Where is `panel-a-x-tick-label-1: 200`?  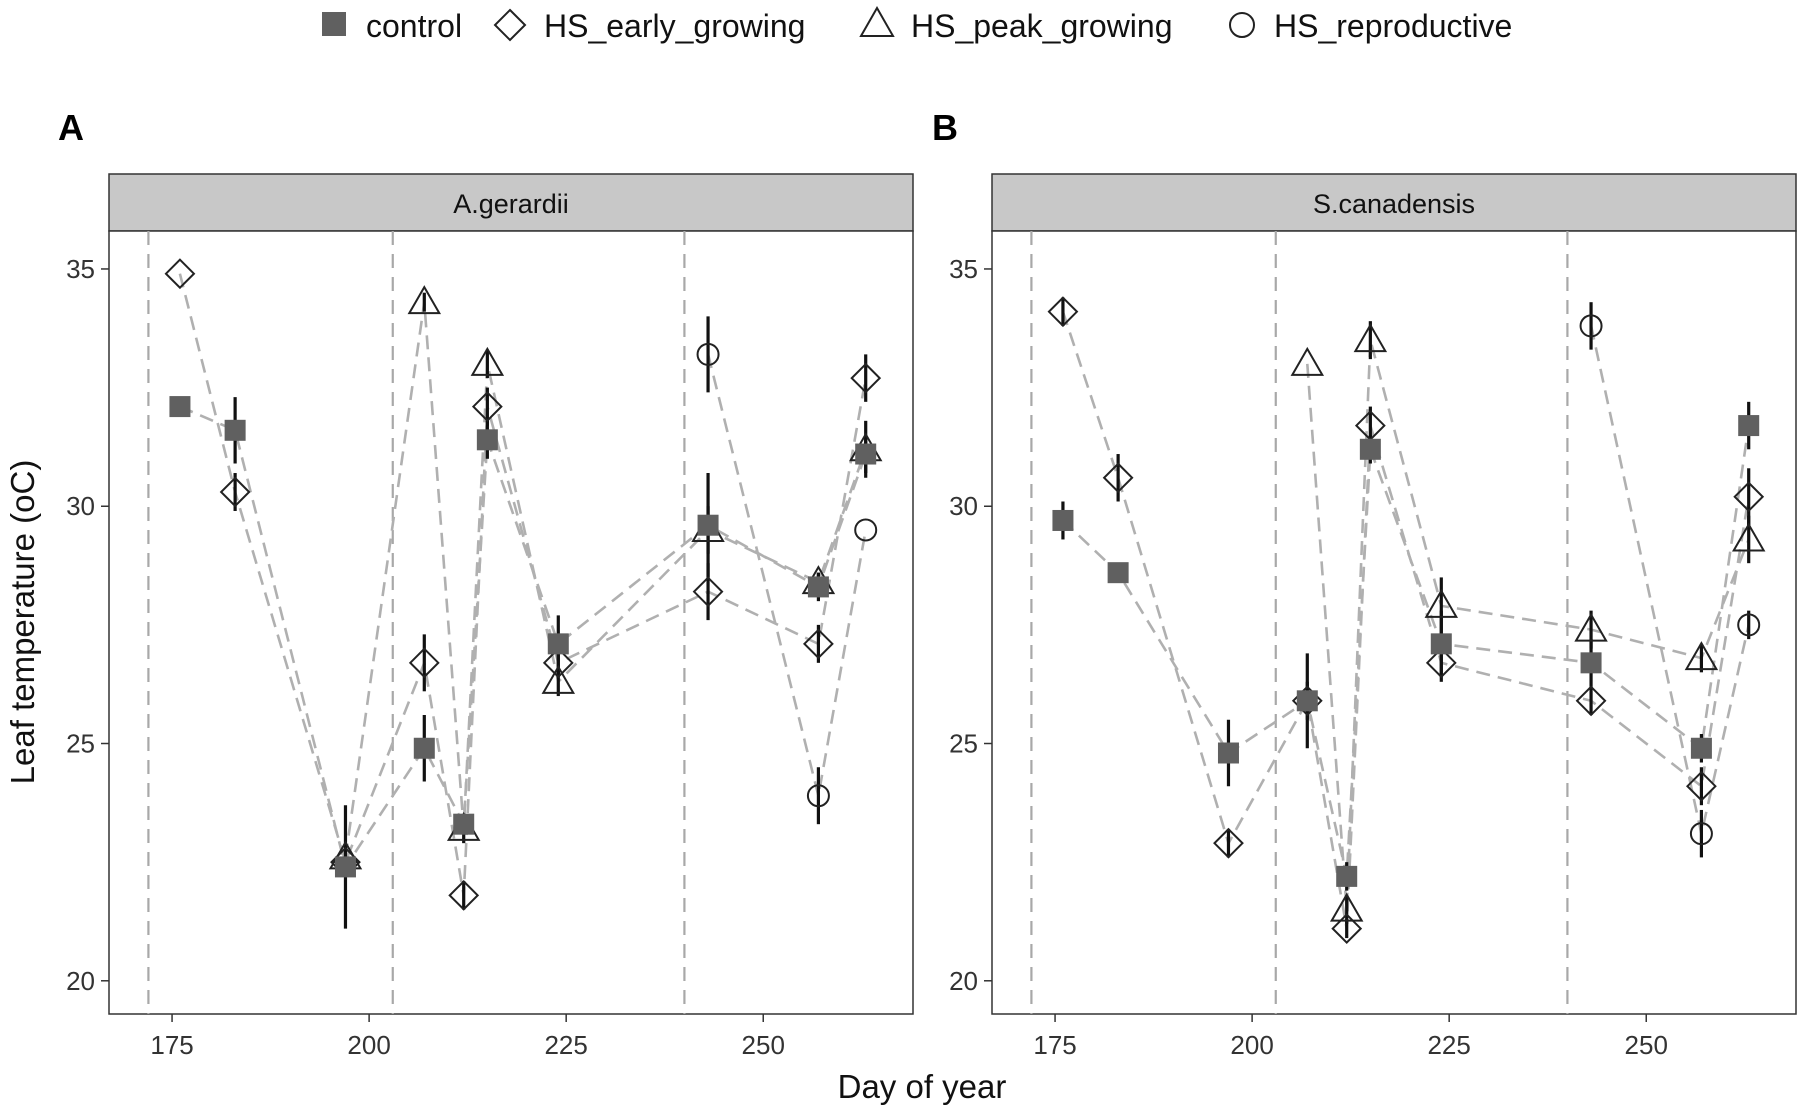 panel-a-x-tick-label-1: 200 is located at coordinates (368, 1045).